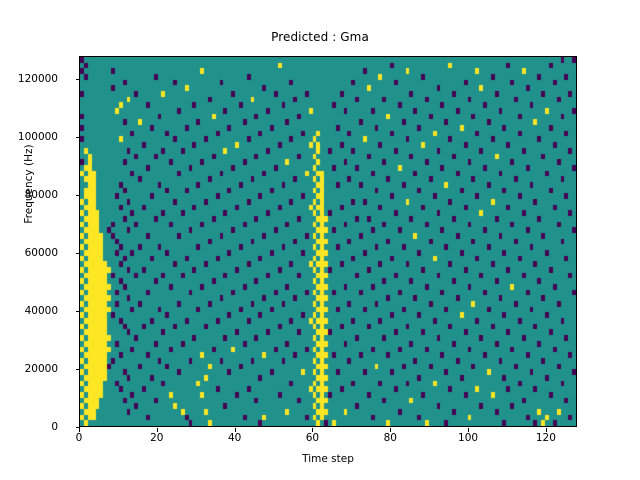  What do you see at coordinates (320, 37) in the screenshot?
I see `page-title: Predicted : Gma` at bounding box center [320, 37].